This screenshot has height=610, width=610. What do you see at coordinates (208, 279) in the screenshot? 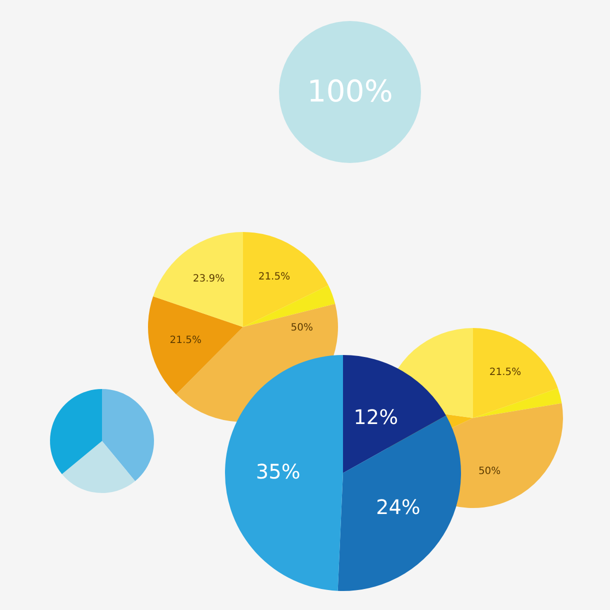
I see `data-label: 23.9%` at bounding box center [208, 279].